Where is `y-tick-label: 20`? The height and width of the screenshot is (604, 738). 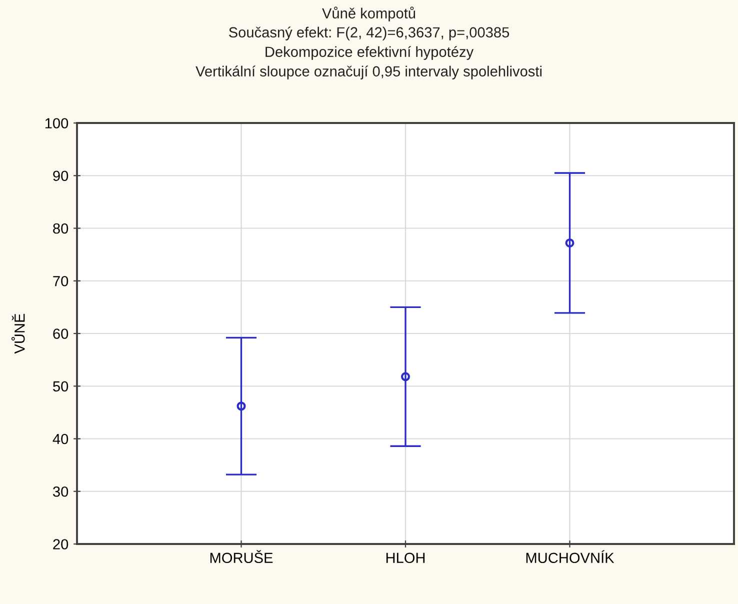
y-tick-label: 20 is located at coordinates (60, 544).